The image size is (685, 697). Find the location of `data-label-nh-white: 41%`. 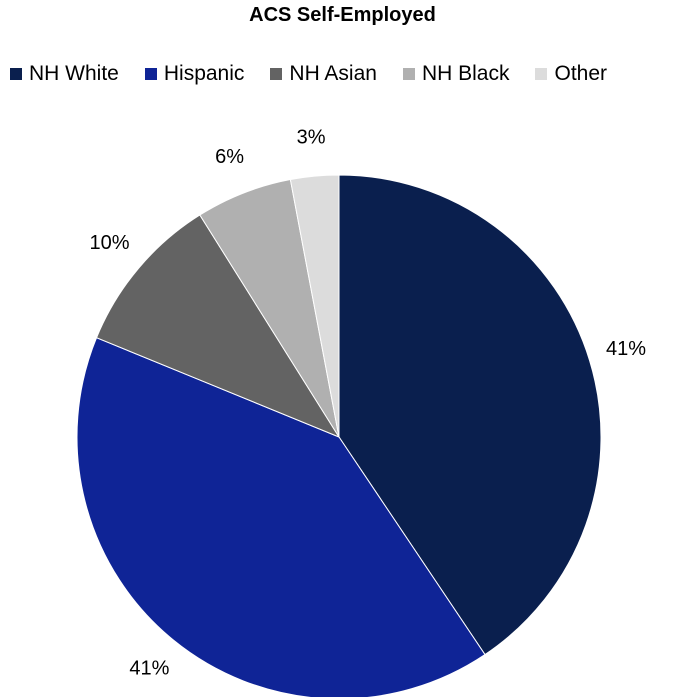

data-label-nh-white: 41% is located at coordinates (626, 349).